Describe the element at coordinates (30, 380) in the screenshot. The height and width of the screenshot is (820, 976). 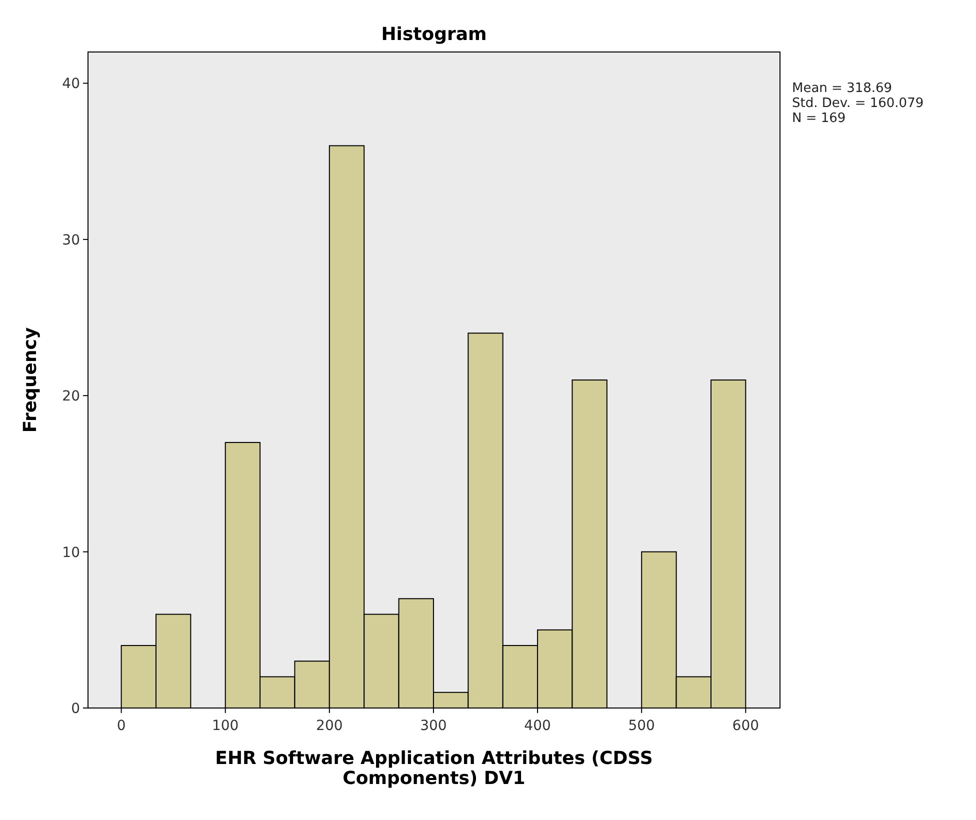
I see `y-axis-title: Frequency` at that location.